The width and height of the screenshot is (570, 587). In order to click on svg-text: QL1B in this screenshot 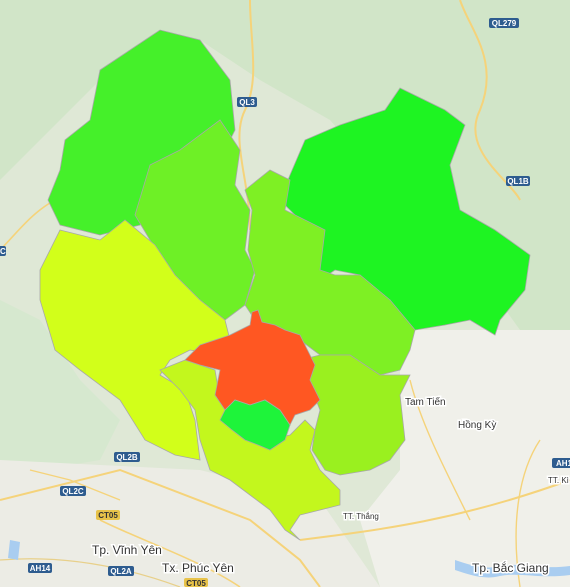, I will do `click(518, 181)`.